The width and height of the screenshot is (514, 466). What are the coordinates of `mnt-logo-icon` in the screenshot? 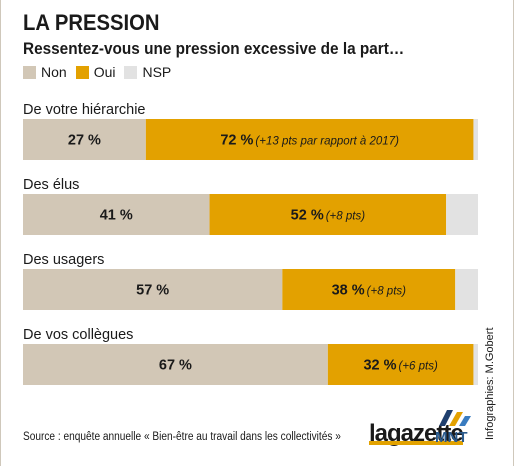 It's located at (455, 418).